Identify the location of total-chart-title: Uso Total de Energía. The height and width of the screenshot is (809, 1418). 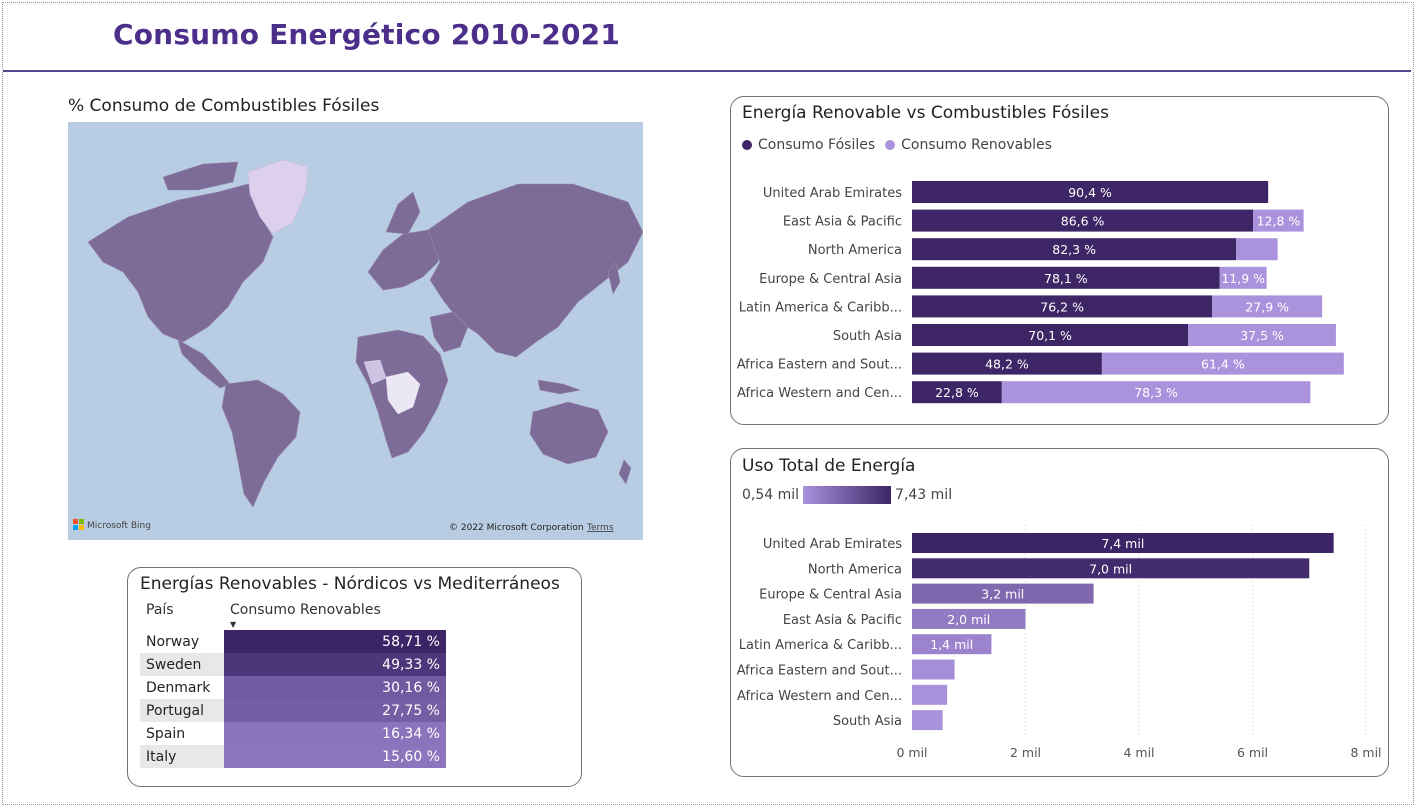
(829, 466).